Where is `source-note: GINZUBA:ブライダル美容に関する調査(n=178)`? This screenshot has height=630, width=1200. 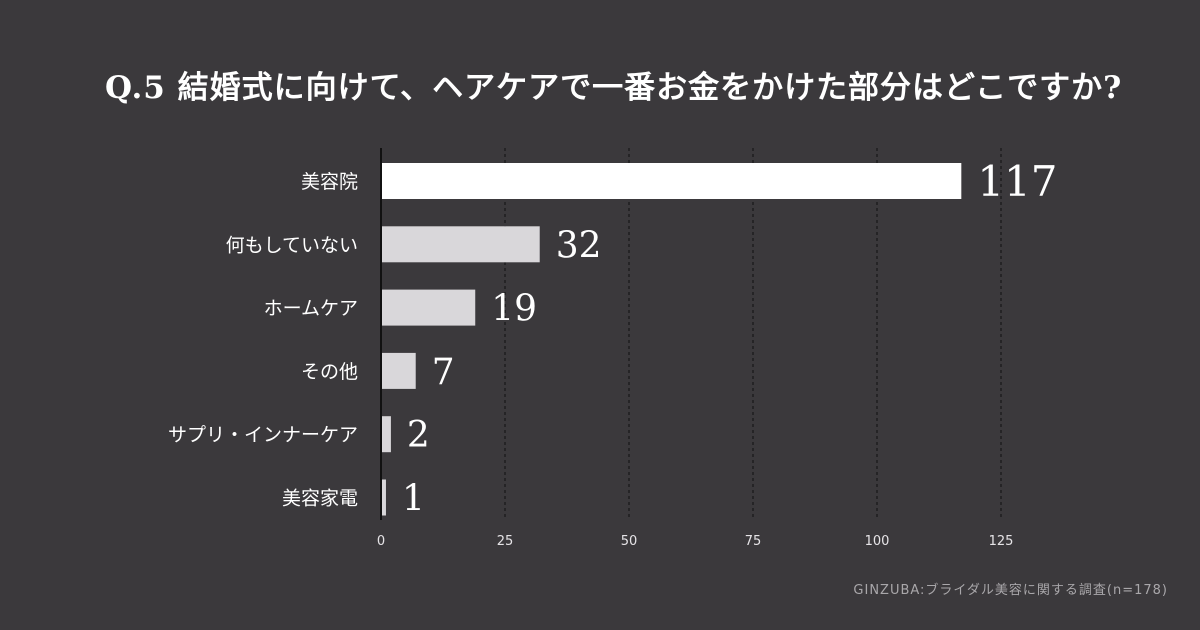 source-note: GINZUBA:ブライダル美容に関する調査(n=178) is located at coordinates (1010, 590).